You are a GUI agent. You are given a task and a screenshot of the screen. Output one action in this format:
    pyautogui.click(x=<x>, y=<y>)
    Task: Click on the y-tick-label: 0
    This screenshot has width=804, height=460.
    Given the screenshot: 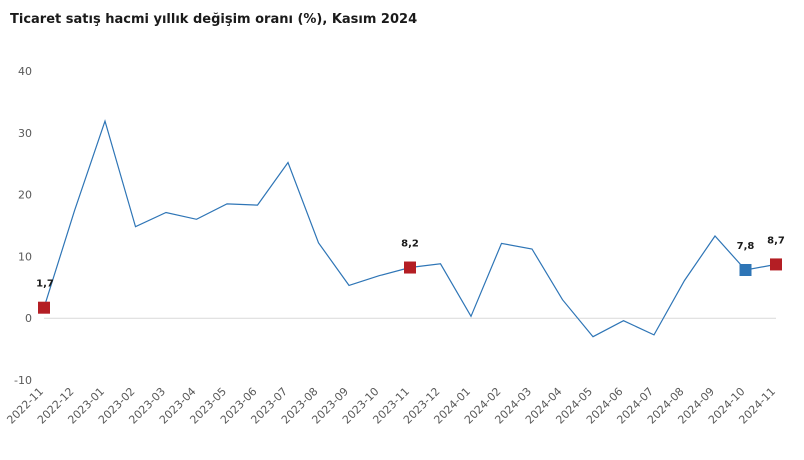 What is the action you would take?
    pyautogui.click(x=28, y=318)
    